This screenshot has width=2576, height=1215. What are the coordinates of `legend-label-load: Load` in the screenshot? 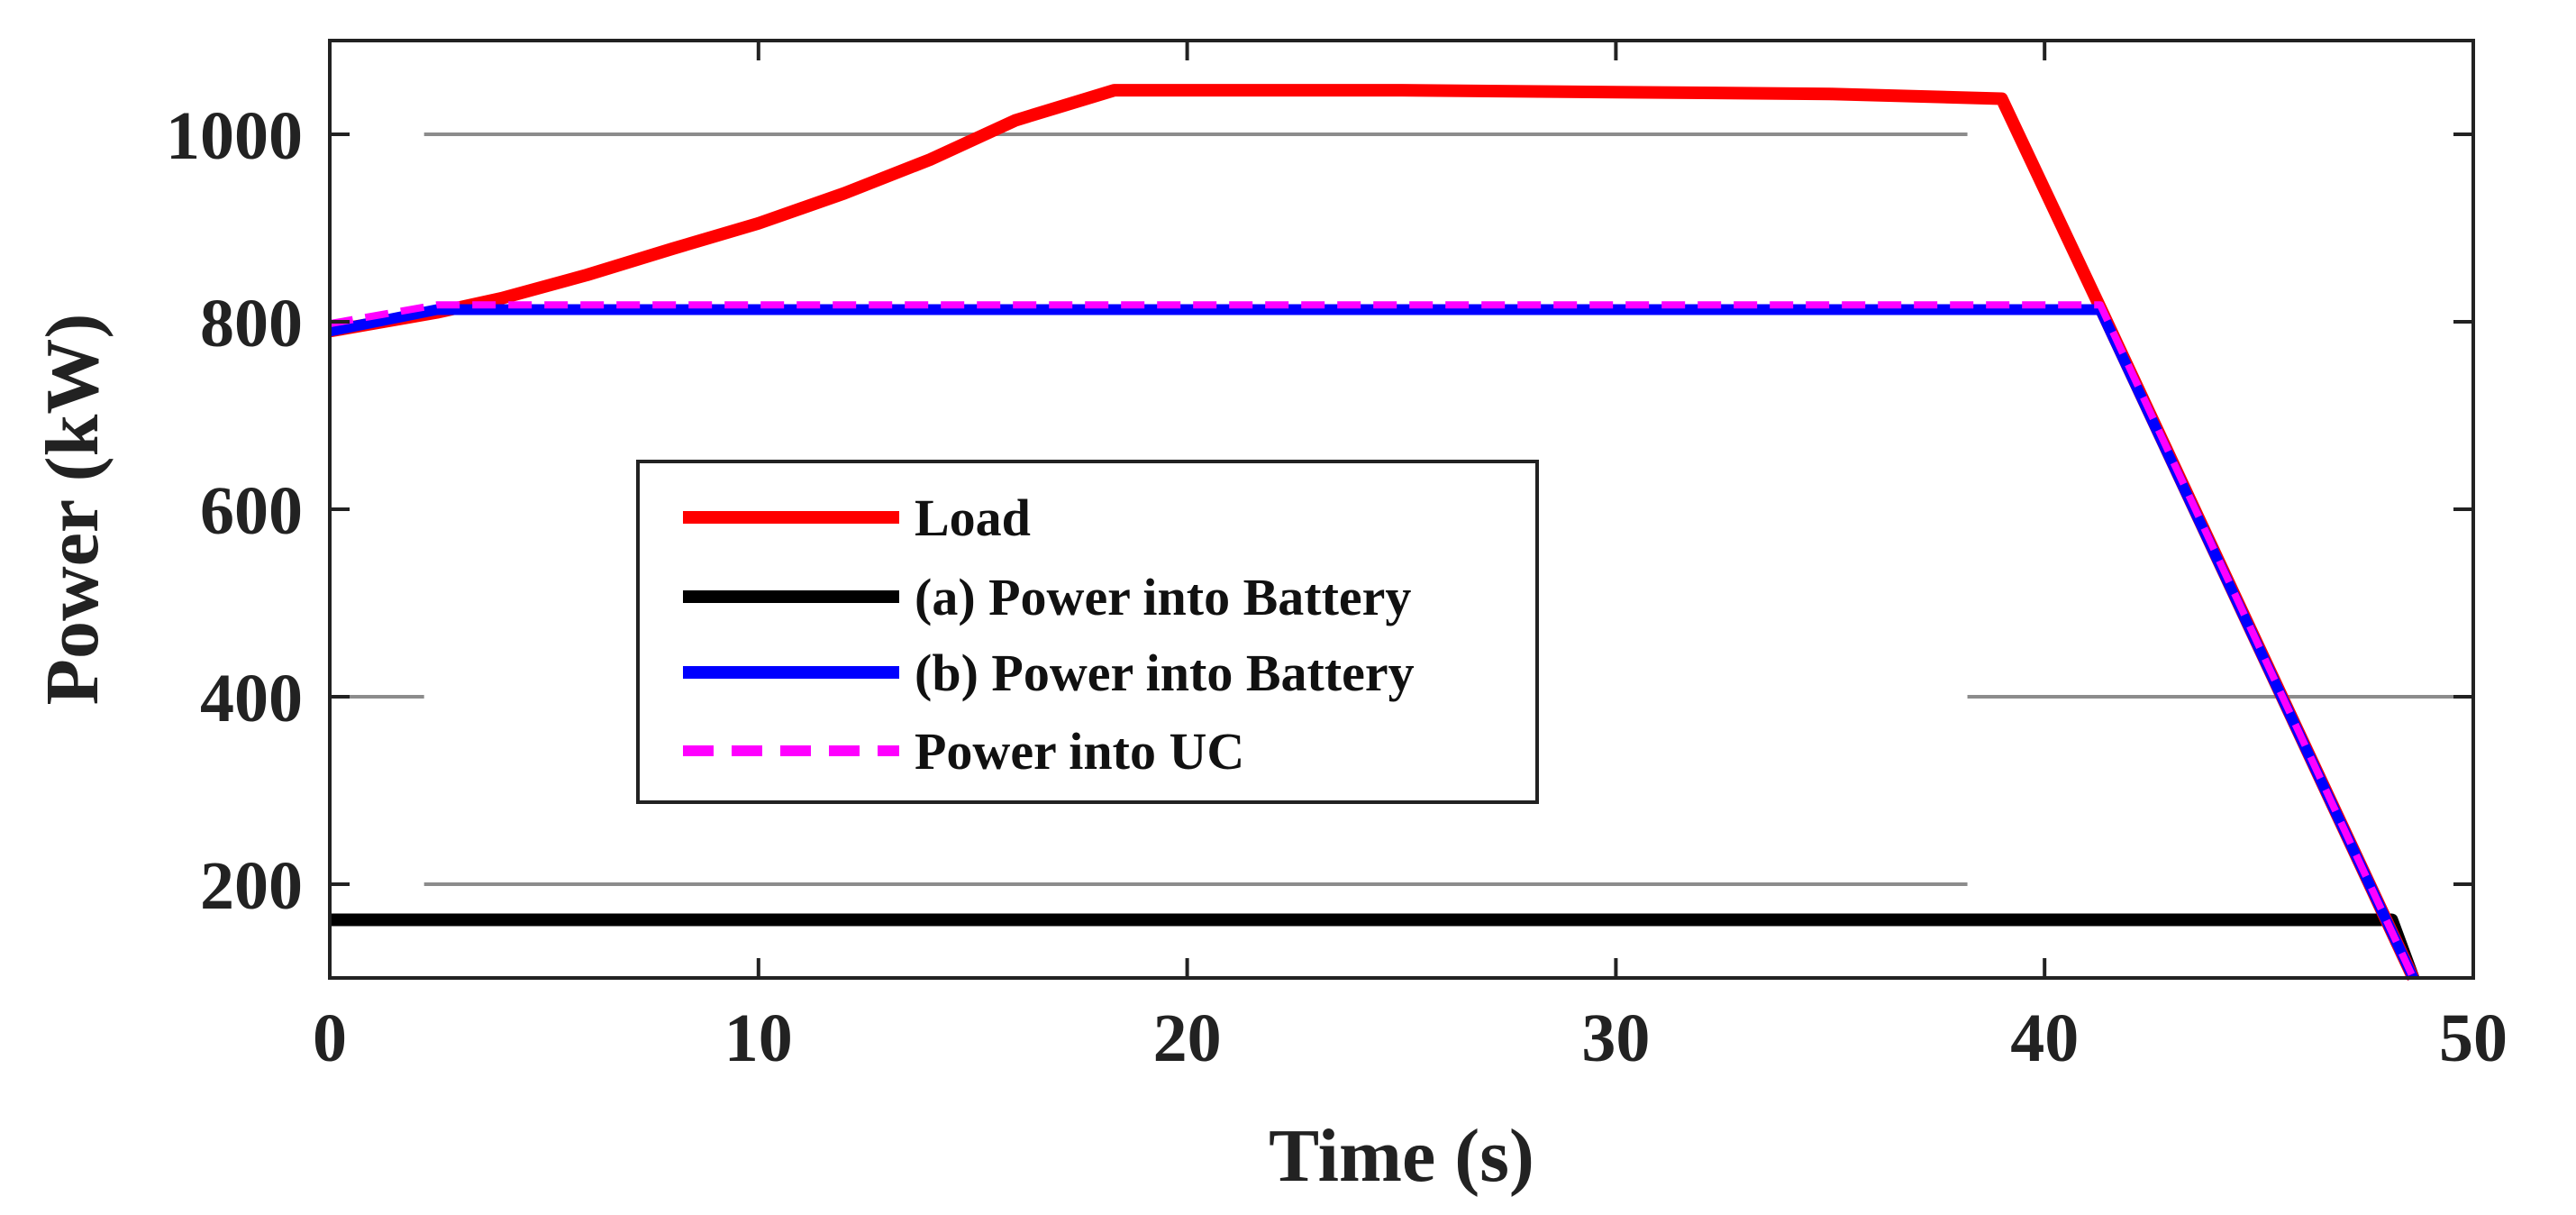 It's located at (973, 518).